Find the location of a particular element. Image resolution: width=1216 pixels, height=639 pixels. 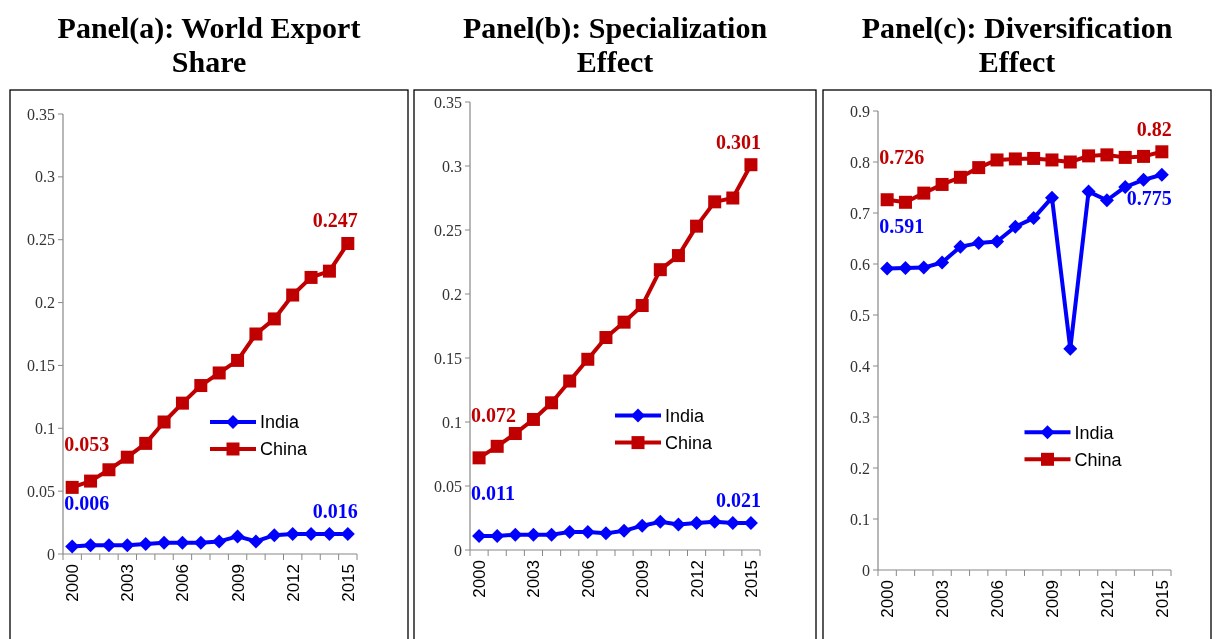

y-tick-label: 0.5 is located at coordinates (860, 315).